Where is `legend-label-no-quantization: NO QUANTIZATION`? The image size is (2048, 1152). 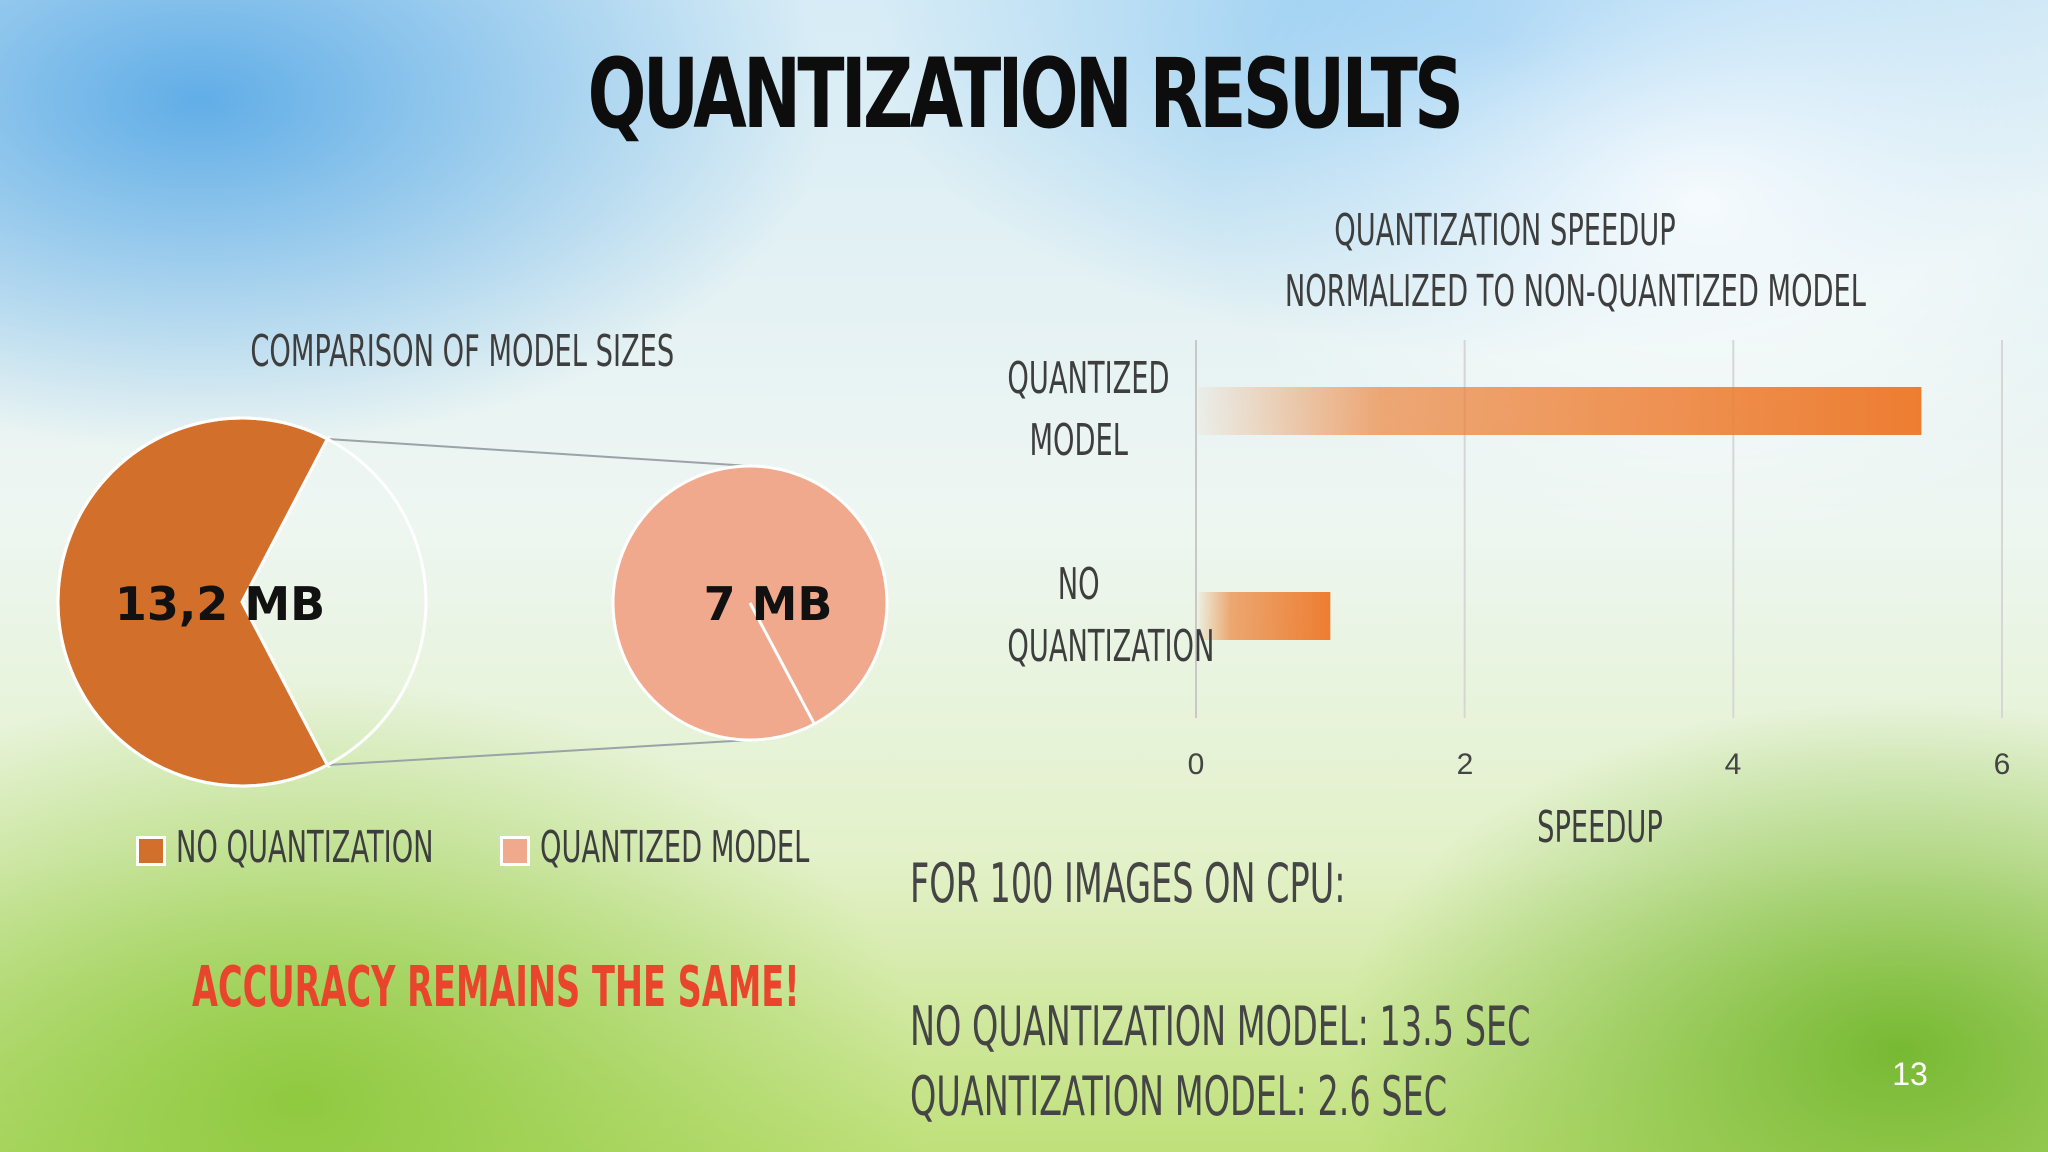
legend-label-no-quantization: NO QUANTIZATION is located at coordinates (305, 847).